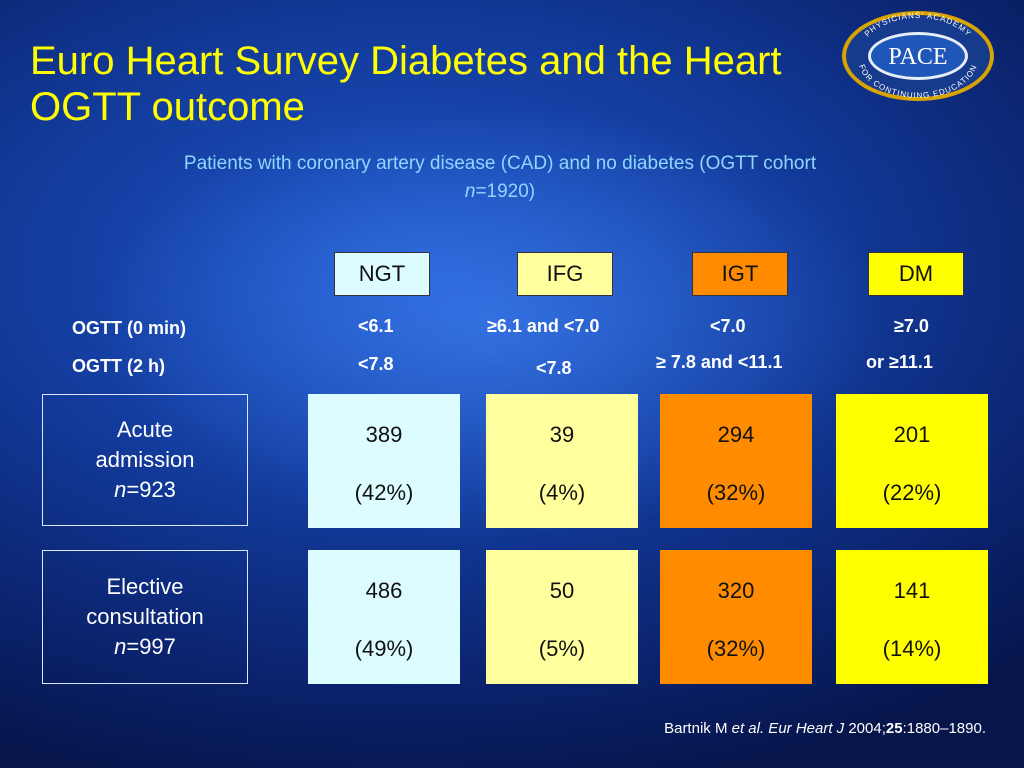 The height and width of the screenshot is (768, 1024). Describe the element at coordinates (129, 328) in the screenshot. I see `criteria-label-0min: OGTT (0 min)` at that location.